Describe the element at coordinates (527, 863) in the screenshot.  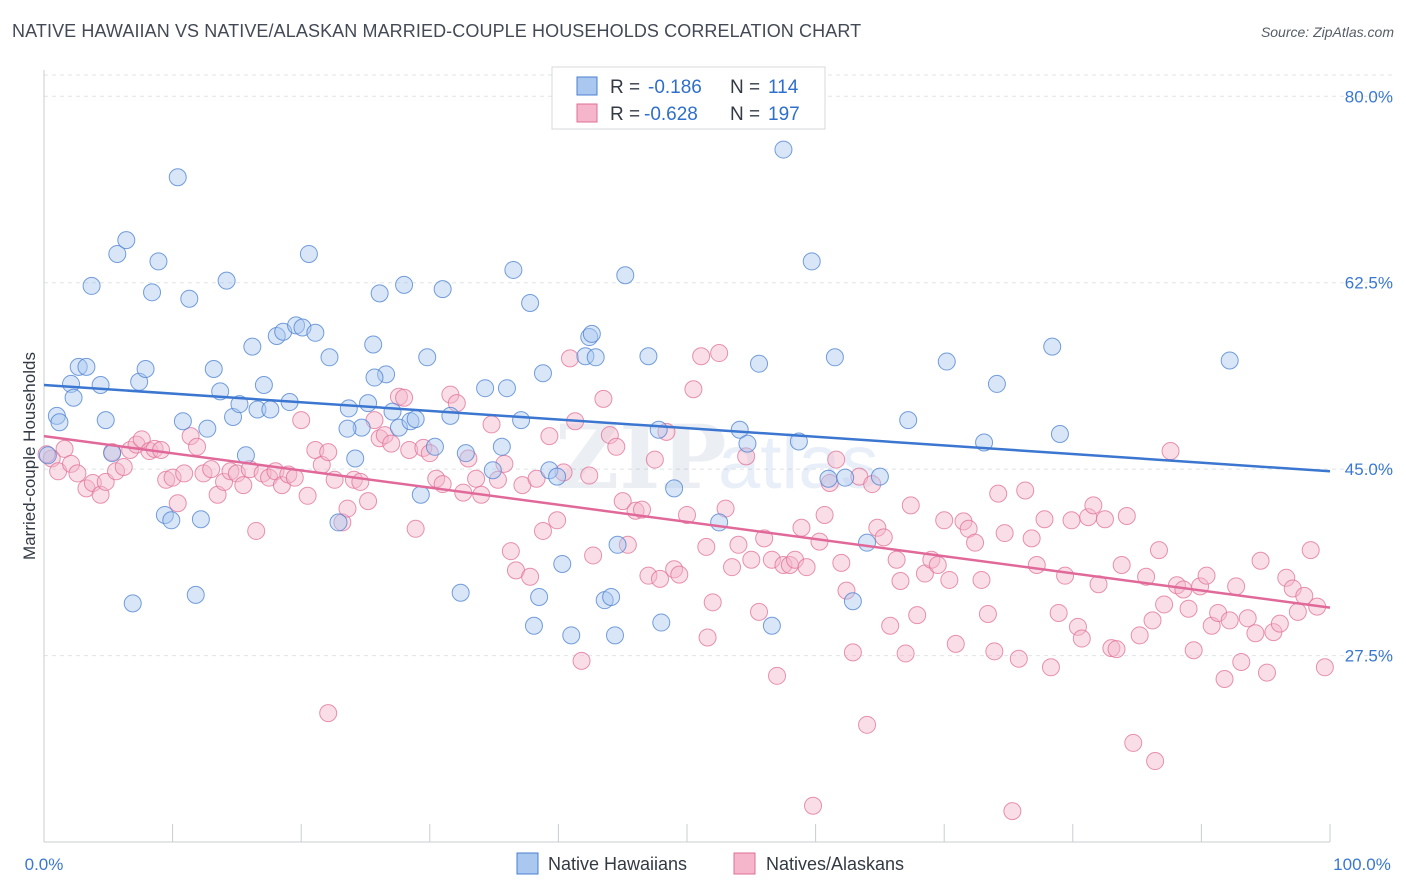
I see `legend-blue-swatch` at that location.